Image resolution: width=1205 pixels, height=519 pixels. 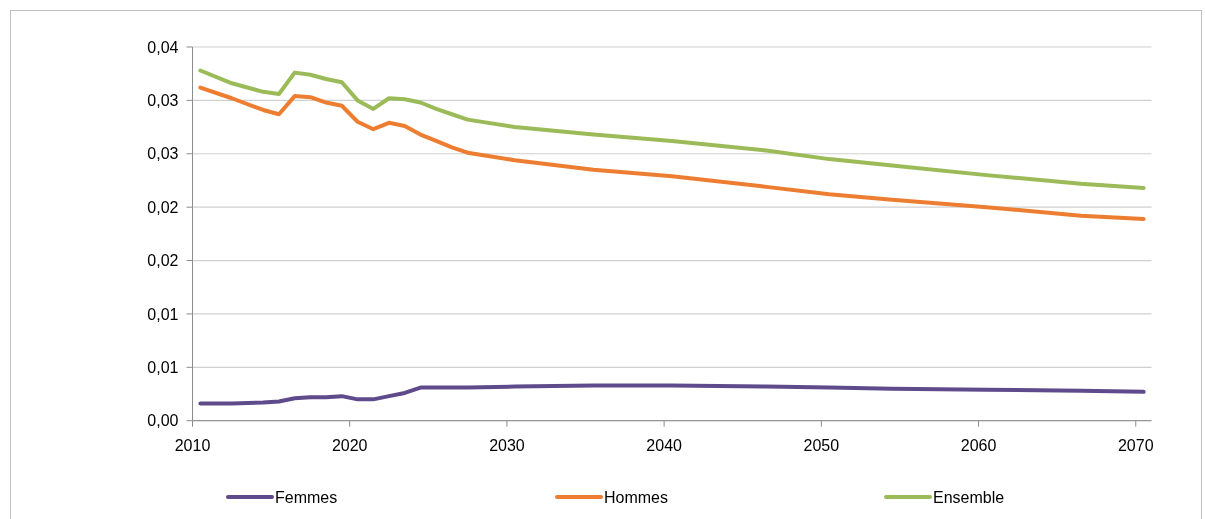 What do you see at coordinates (978, 445) in the screenshot?
I see `x-tick-label: 2060` at bounding box center [978, 445].